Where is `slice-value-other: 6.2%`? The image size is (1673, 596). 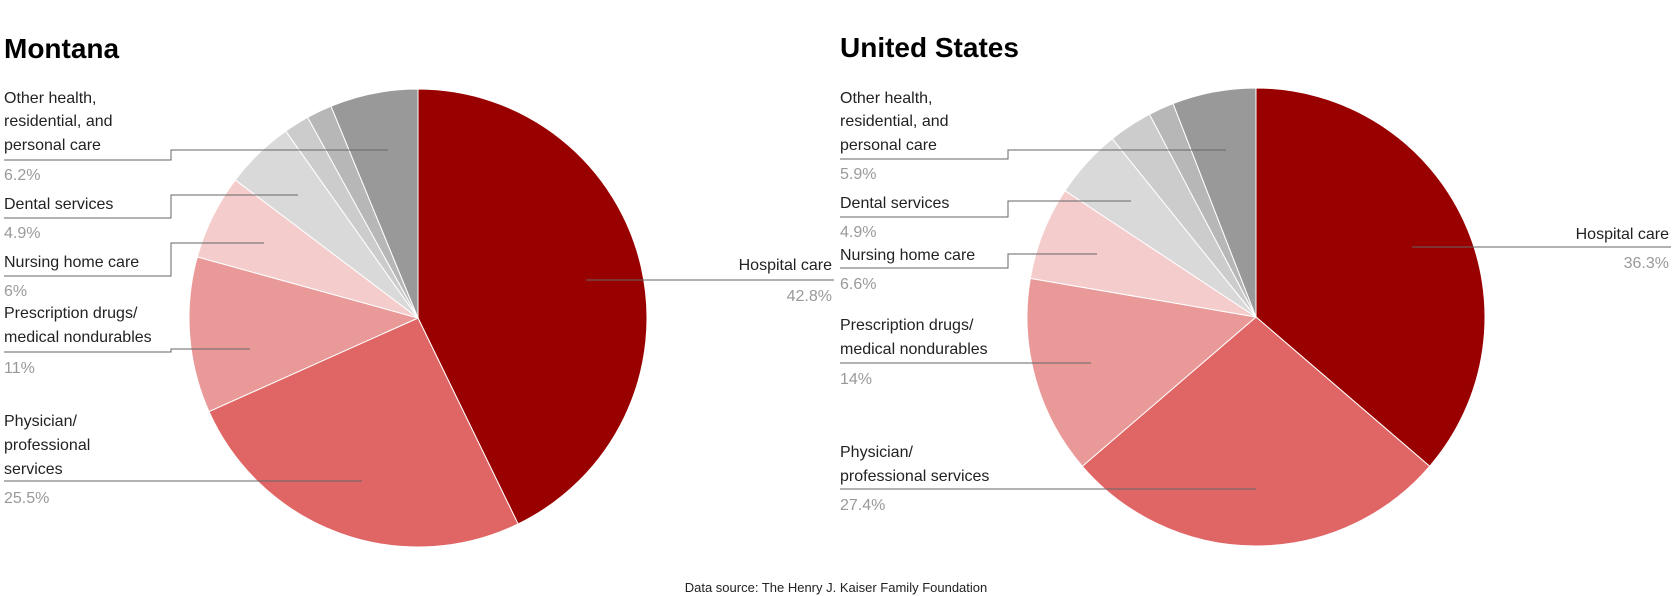
slice-value-other: 6.2% is located at coordinates (22, 175).